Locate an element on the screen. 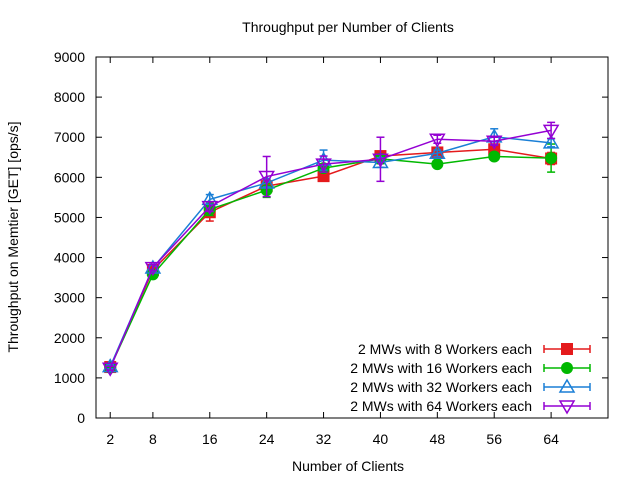  legend-entry-1: 2 MWs with 8 Workers each is located at coordinates (474, 349).